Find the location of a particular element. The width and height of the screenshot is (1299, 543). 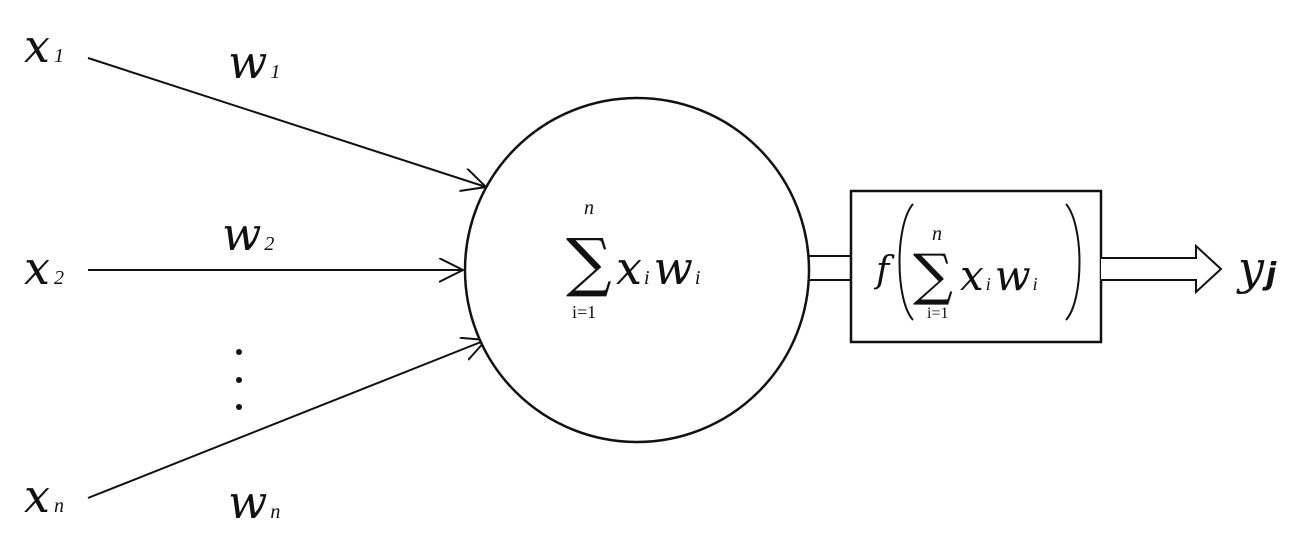

activation-box is located at coordinates (976, 266).